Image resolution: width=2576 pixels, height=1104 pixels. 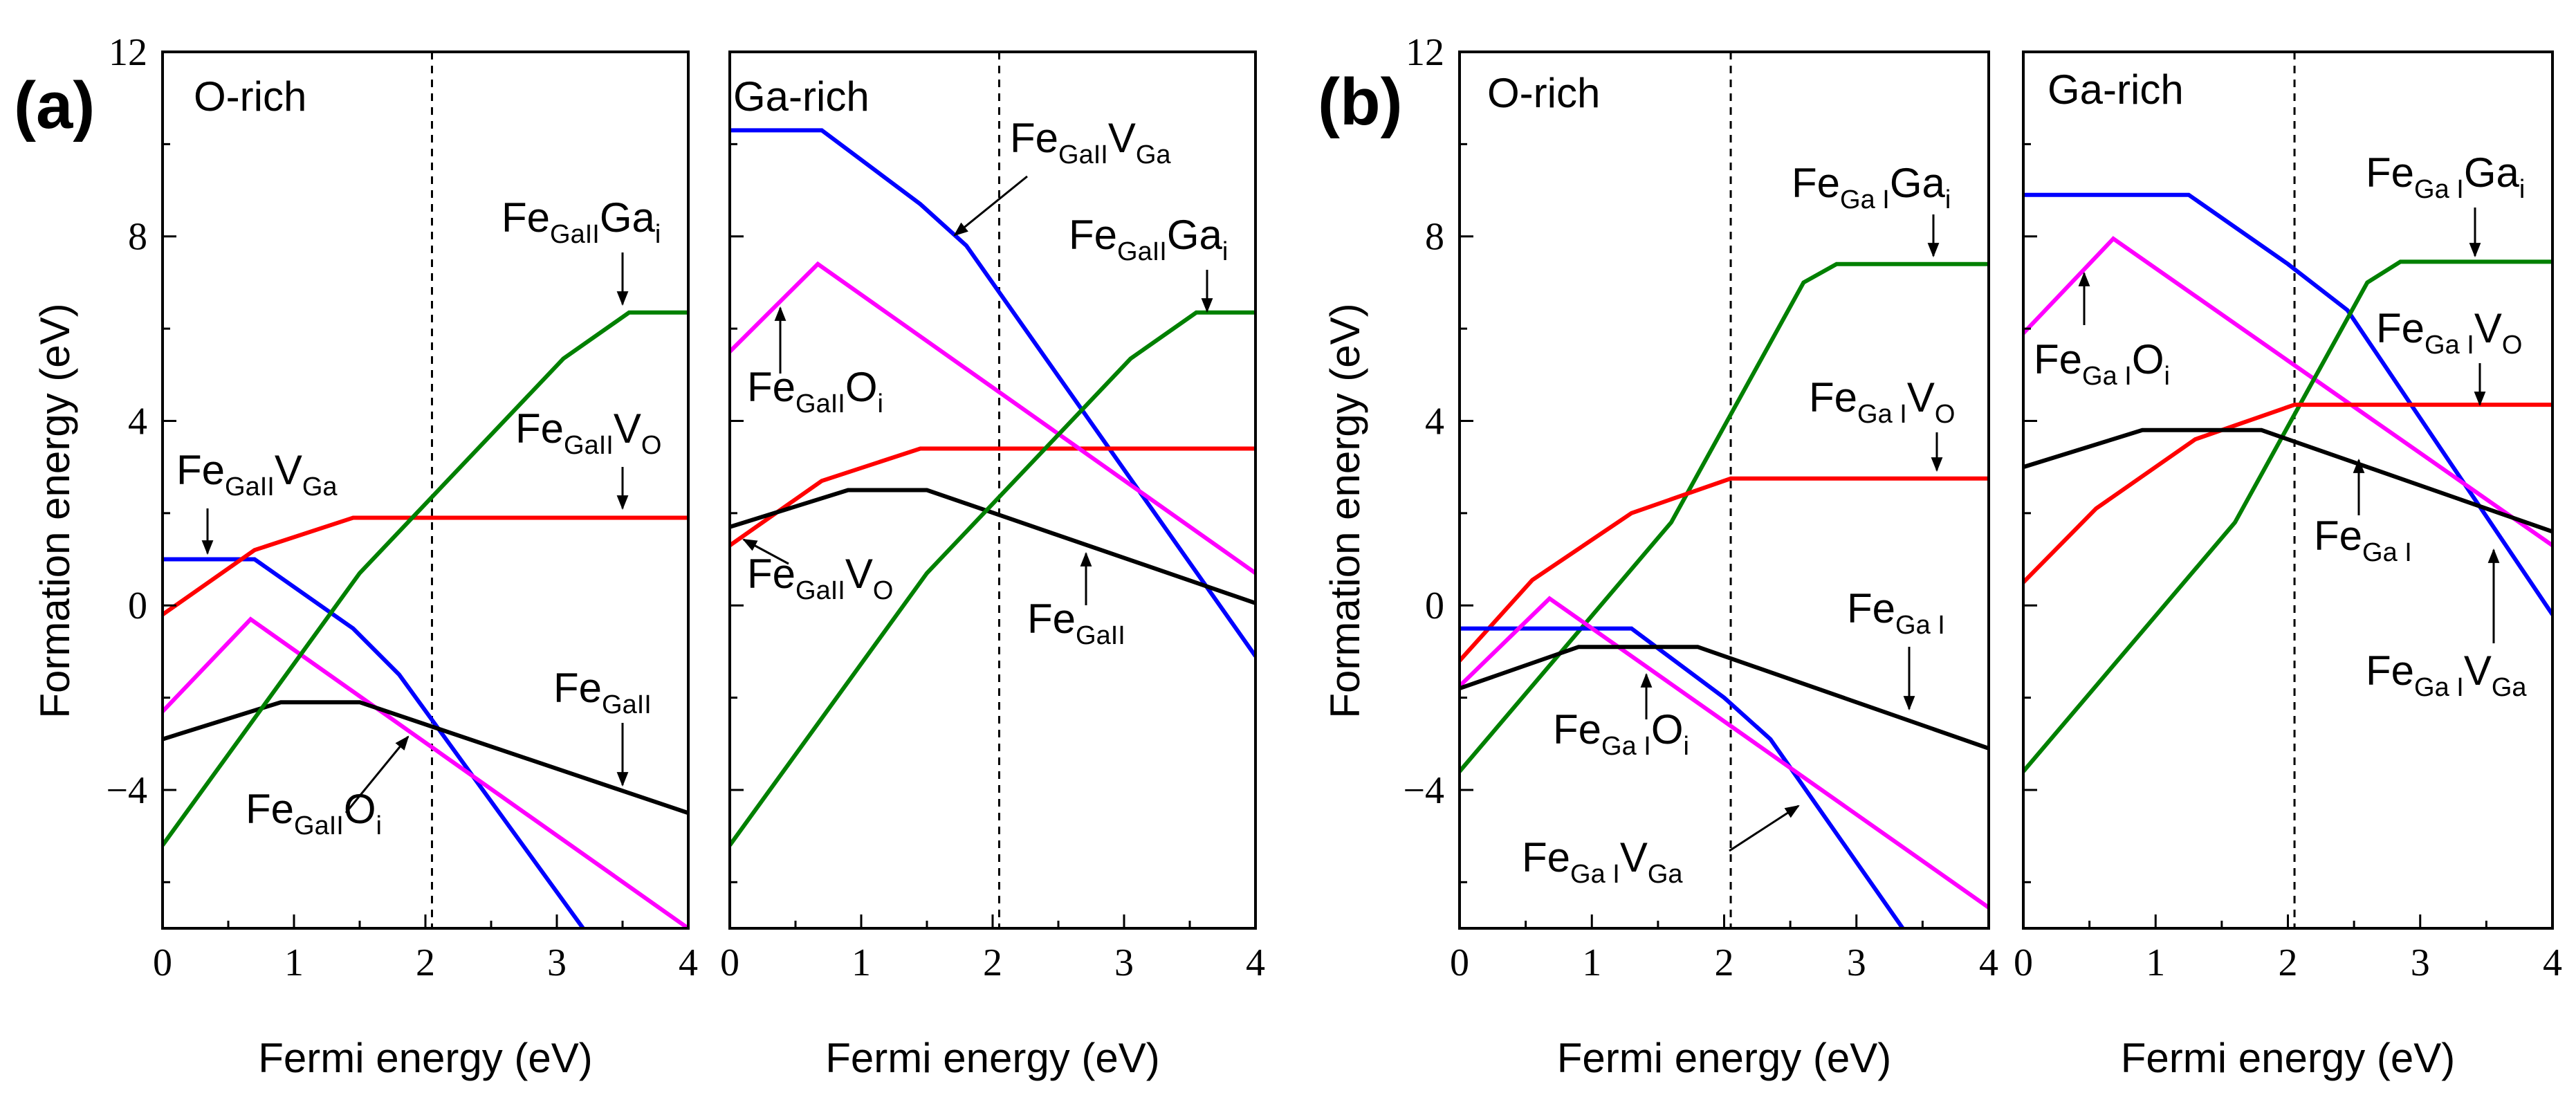 What do you see at coordinates (54, 105) in the screenshot?
I see `panel-label: (a)` at bounding box center [54, 105].